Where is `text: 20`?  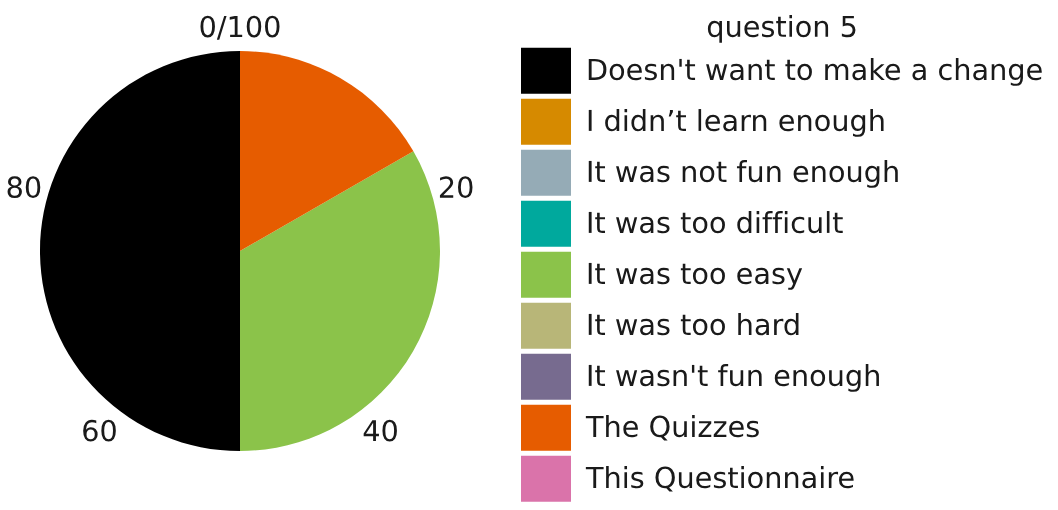
text: 20 is located at coordinates (456, 187).